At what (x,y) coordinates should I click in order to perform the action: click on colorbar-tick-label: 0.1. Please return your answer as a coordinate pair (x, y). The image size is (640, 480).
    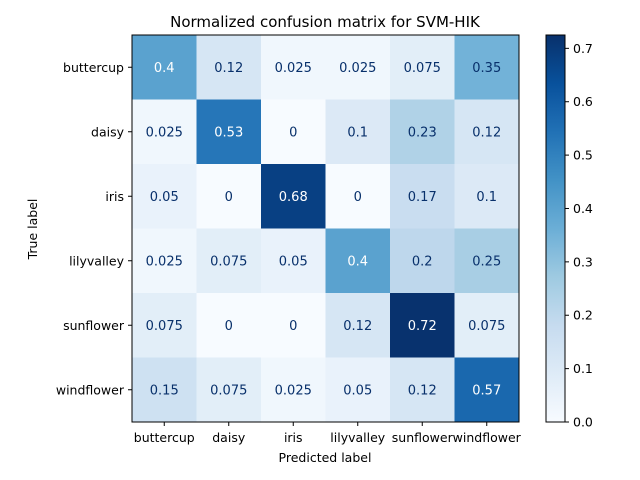
    Looking at the image, I should click on (583, 368).